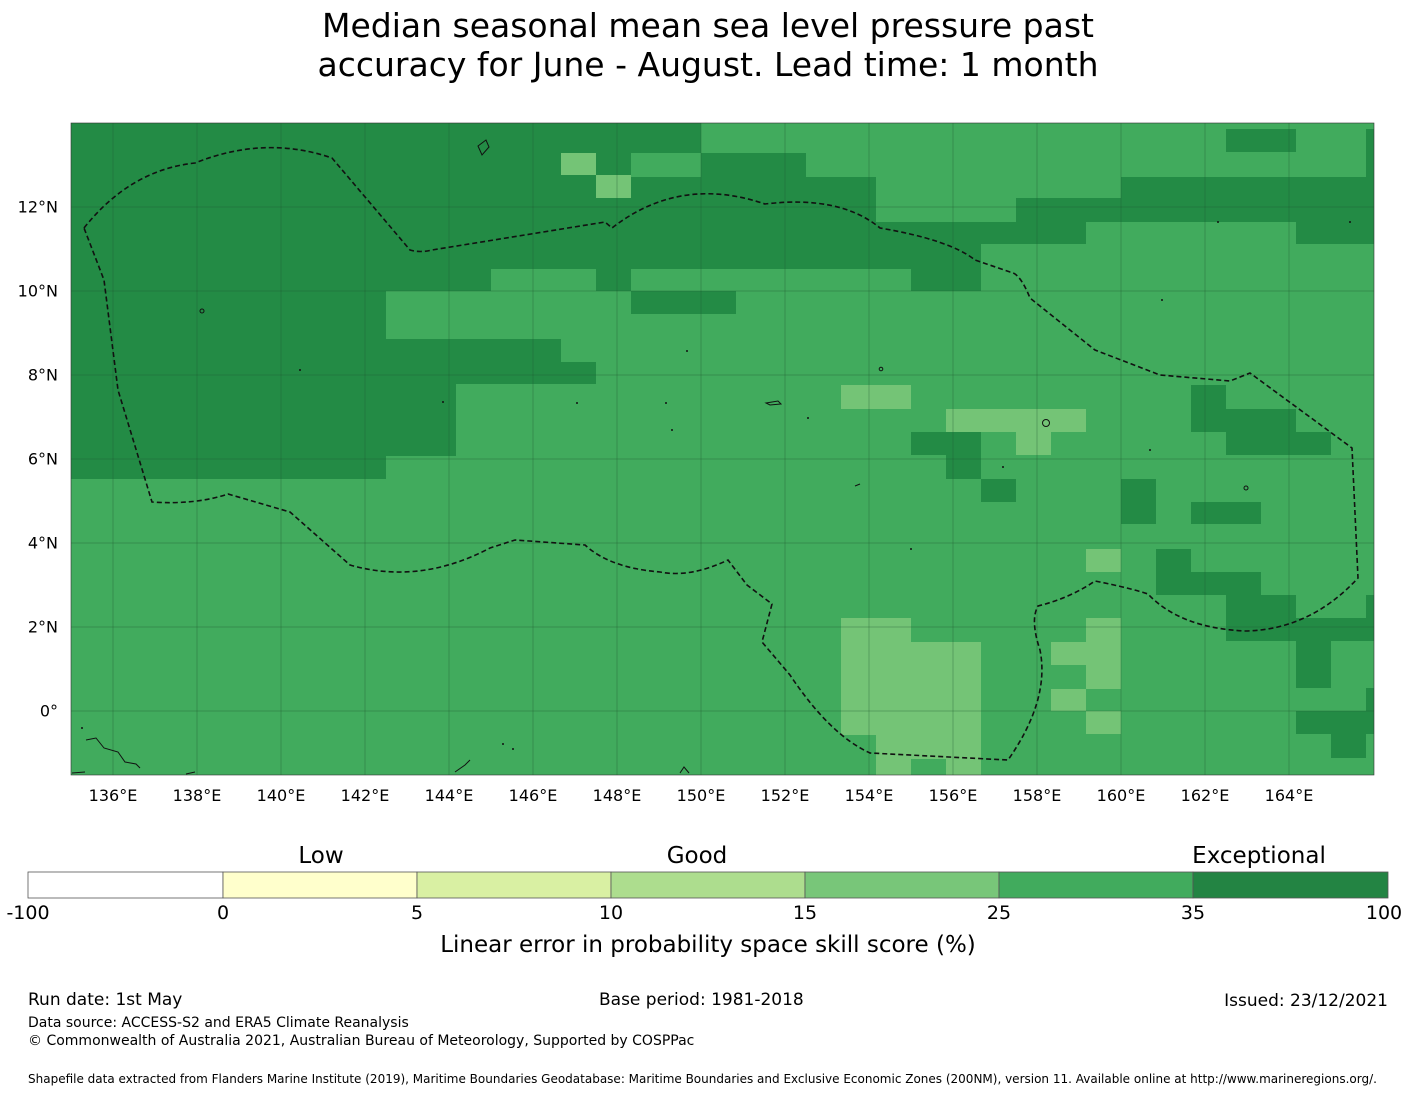 This screenshot has height=1095, width=1416. What do you see at coordinates (281, 795) in the screenshot?
I see `lon-tick-label: 140°E` at bounding box center [281, 795].